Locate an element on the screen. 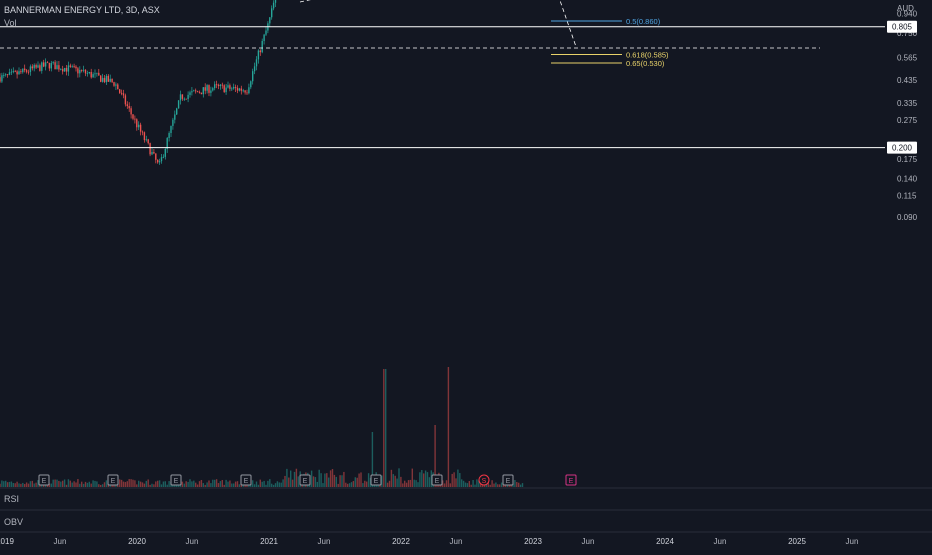  time-tick-label: 2023 is located at coordinates (533, 541).